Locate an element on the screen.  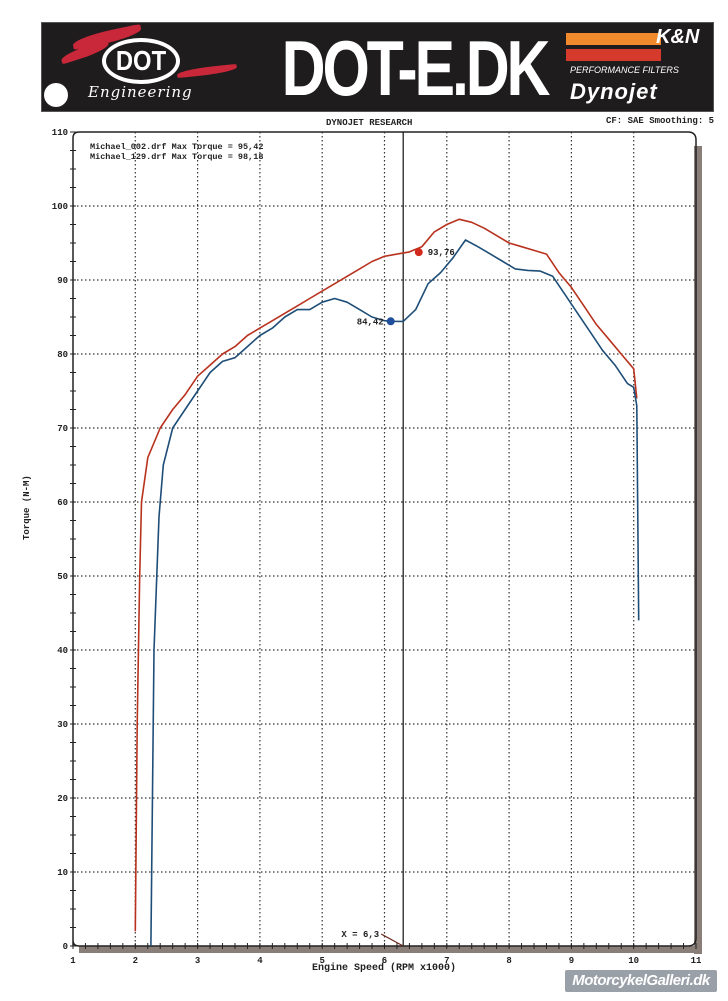
chart-title: DYNOJET RESEARCH is located at coordinates (369, 123).